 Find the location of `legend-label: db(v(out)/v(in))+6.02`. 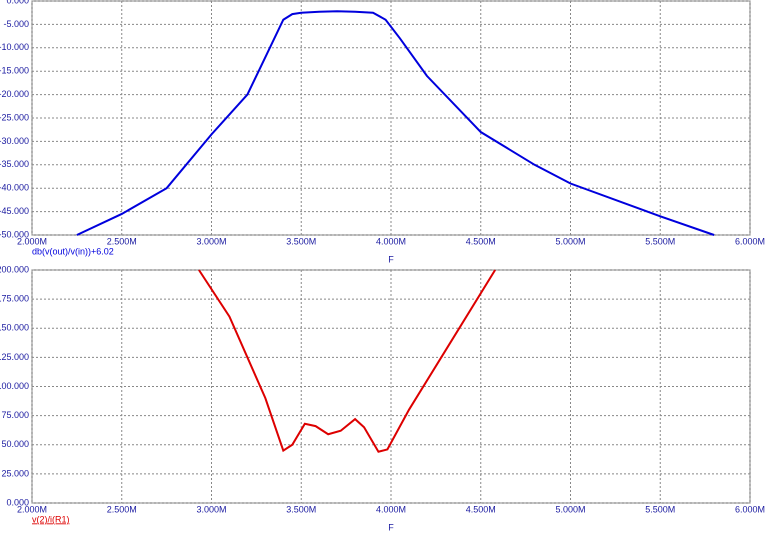

legend-label: db(v(out)/v(in))+6.02 is located at coordinates (73, 251).